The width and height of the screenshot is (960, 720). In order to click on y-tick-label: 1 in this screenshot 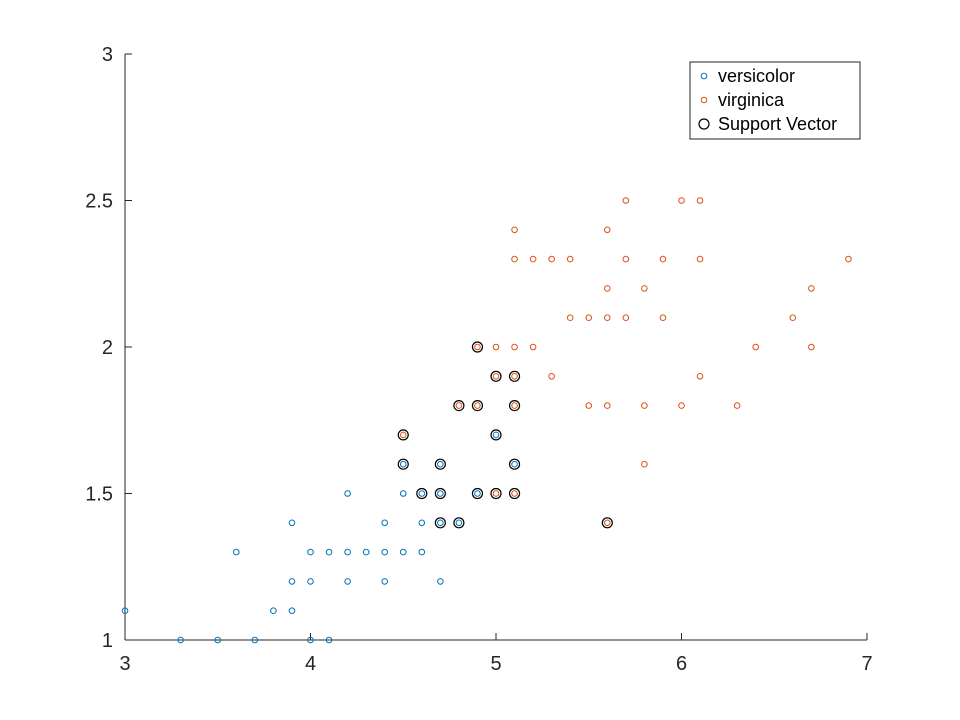, I will do `click(107, 641)`.